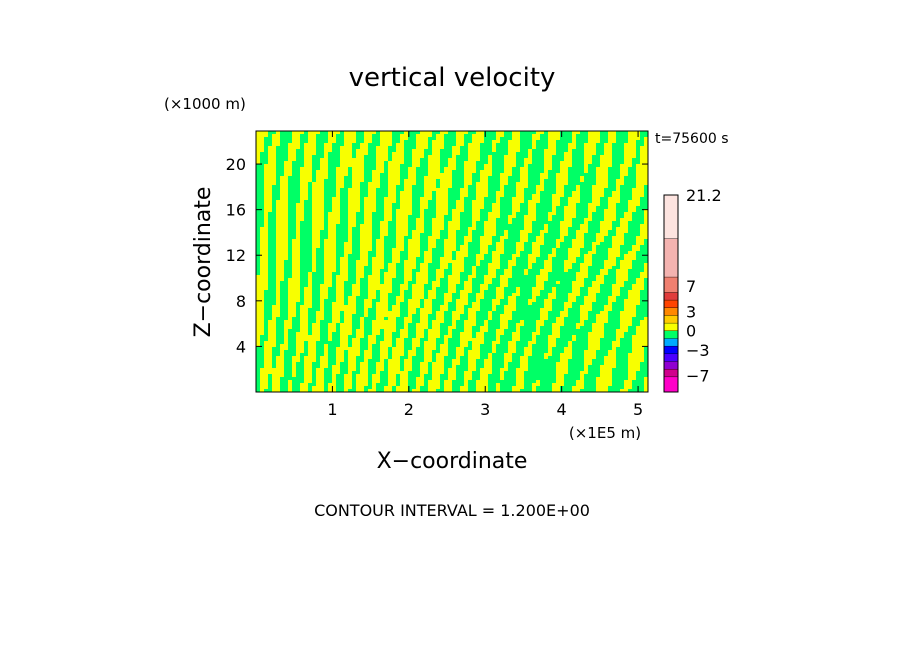  What do you see at coordinates (205, 104) in the screenshot?
I see `y-axis-unit: (×1000 m)` at bounding box center [205, 104].